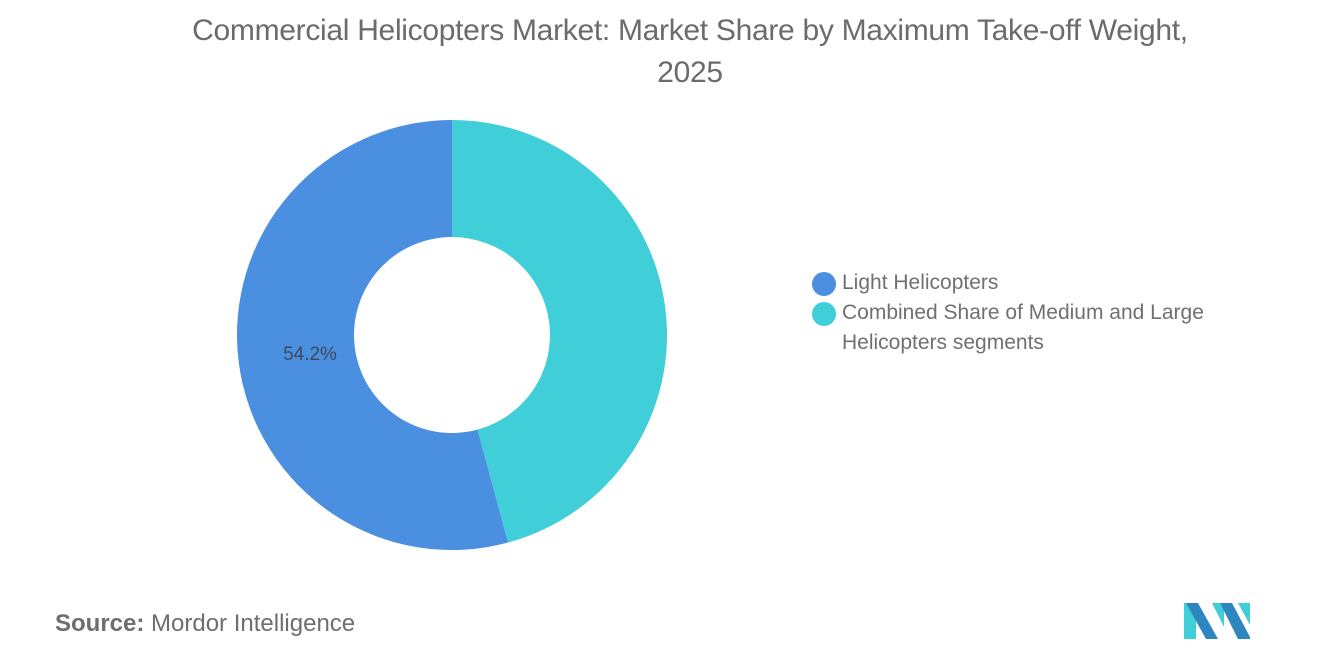 This screenshot has width=1320, height=665. I want to click on slice-light-helicopters, so click(372, 335).